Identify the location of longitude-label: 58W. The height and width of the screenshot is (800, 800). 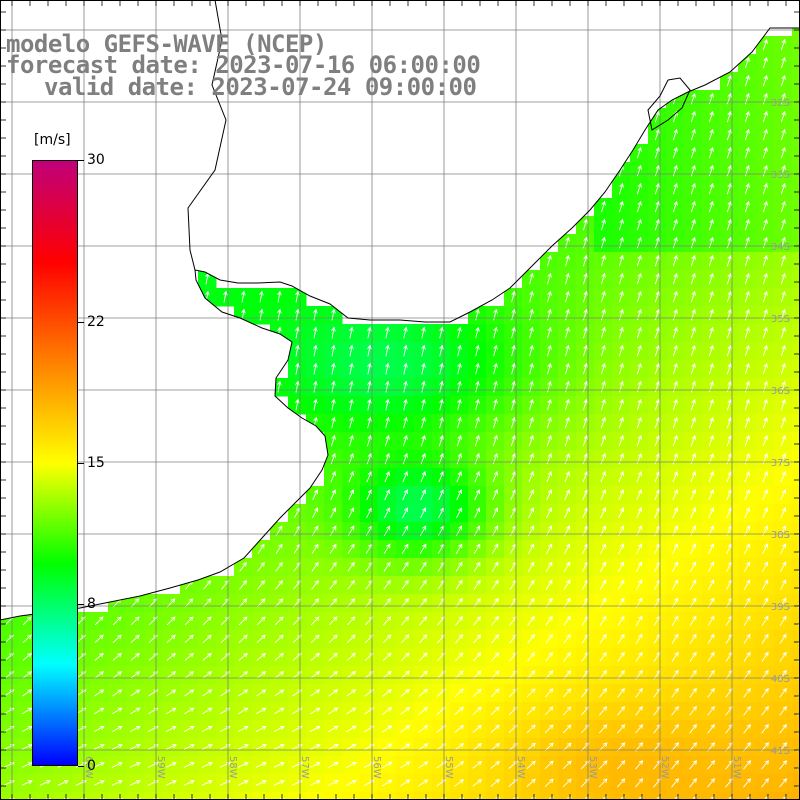
(232, 767).